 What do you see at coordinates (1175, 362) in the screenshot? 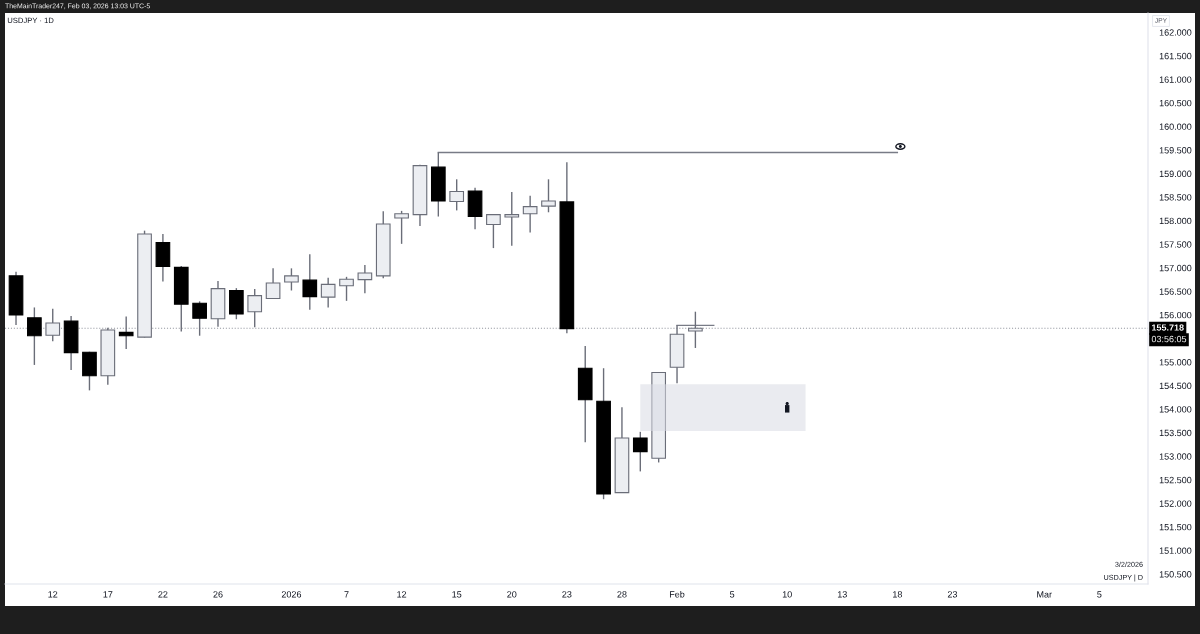
I see `y-tick-label: 155.000` at bounding box center [1175, 362].